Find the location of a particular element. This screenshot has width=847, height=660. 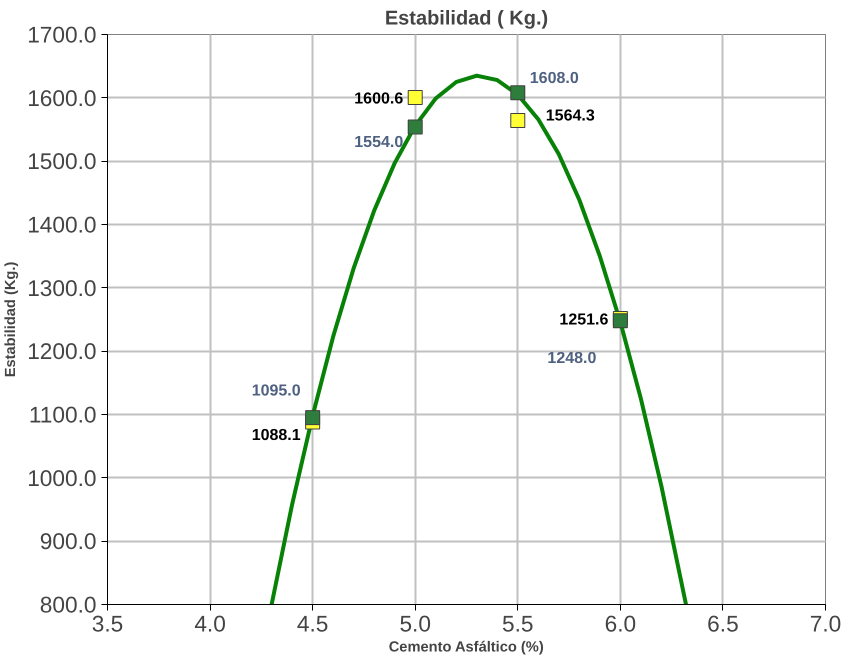

data-label: 1608.0 is located at coordinates (554, 78).